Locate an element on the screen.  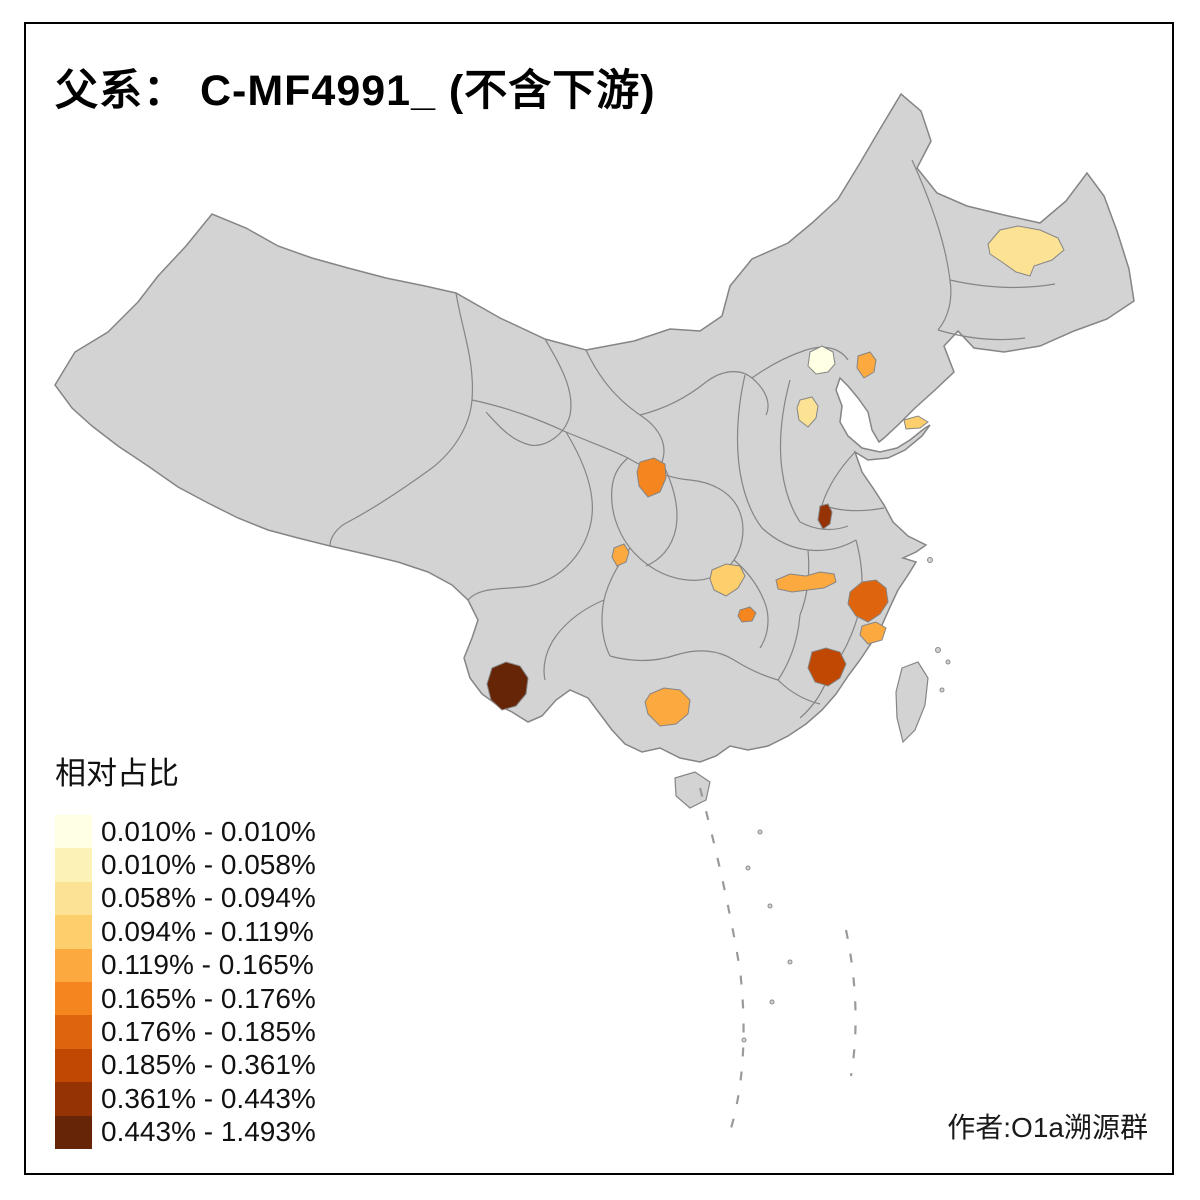
legend-row: 0.010% - 0.058% is located at coordinates (185, 865).